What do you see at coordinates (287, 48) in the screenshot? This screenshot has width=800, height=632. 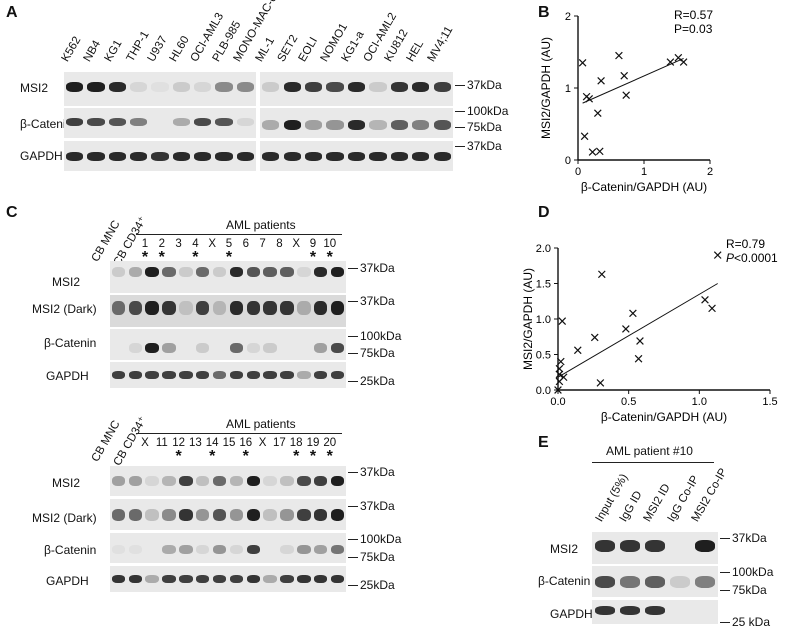 I see `lane-label-lanes_right-1: SET2` at bounding box center [287, 48].